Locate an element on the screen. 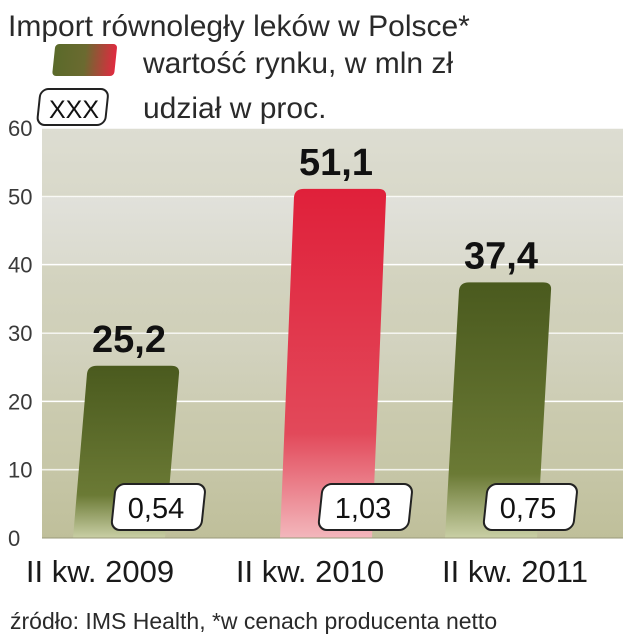  share-label: 0,75 is located at coordinates (528, 509).